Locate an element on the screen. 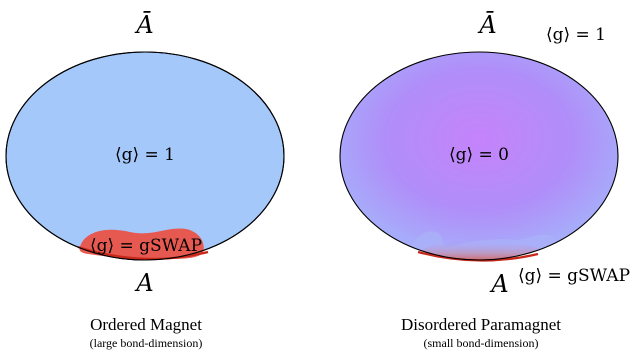 The image size is (632, 356). left-edge-label: ⟨g⟩ = gSWAP is located at coordinates (146, 246).